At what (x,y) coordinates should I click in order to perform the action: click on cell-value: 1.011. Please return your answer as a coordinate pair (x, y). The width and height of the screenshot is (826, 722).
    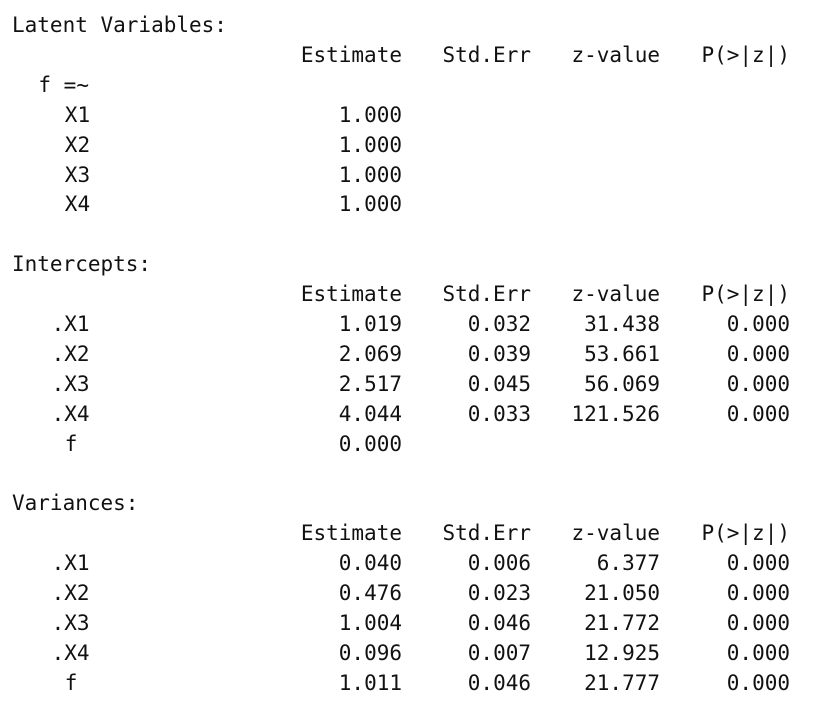
    Looking at the image, I should click on (370, 682).